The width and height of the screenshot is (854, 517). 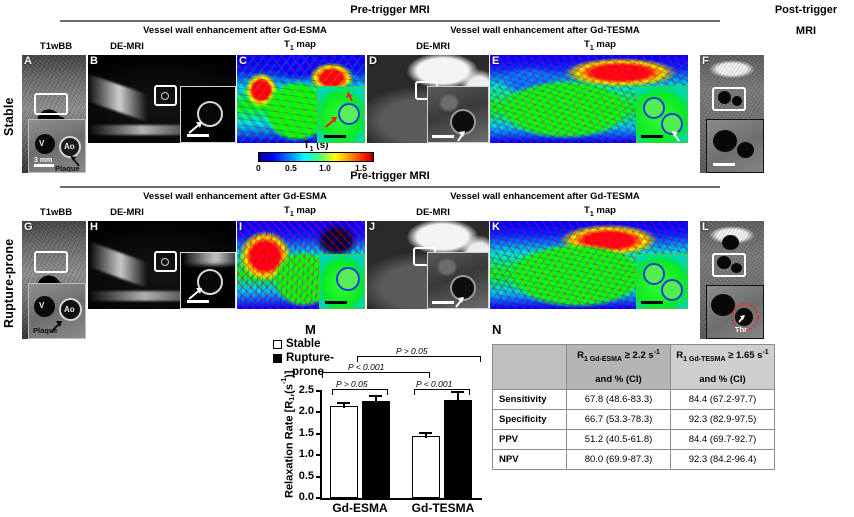 I want to click on panel-k-label: K, so click(x=496, y=227).